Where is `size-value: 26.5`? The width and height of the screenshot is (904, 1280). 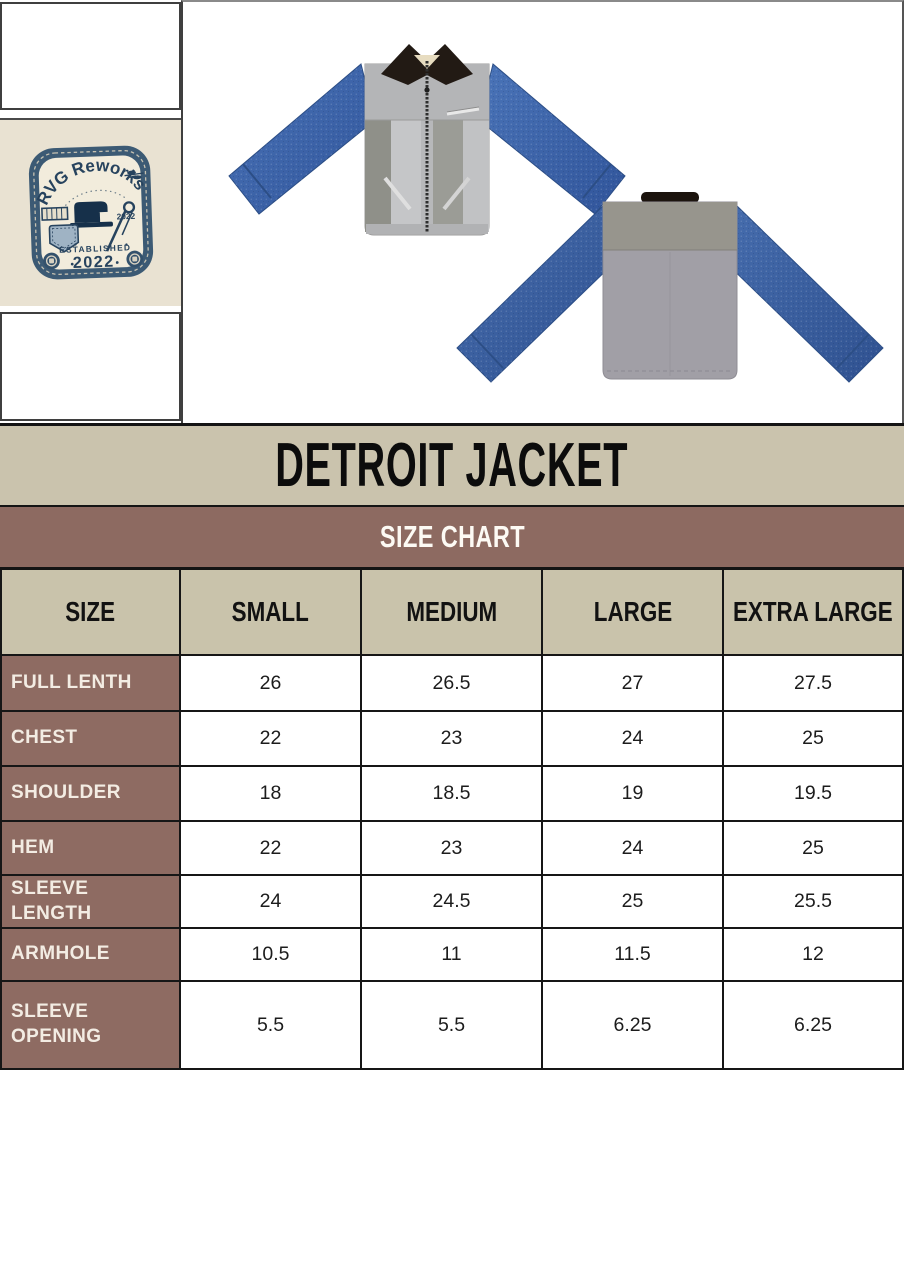 size-value: 26.5 is located at coordinates (452, 684).